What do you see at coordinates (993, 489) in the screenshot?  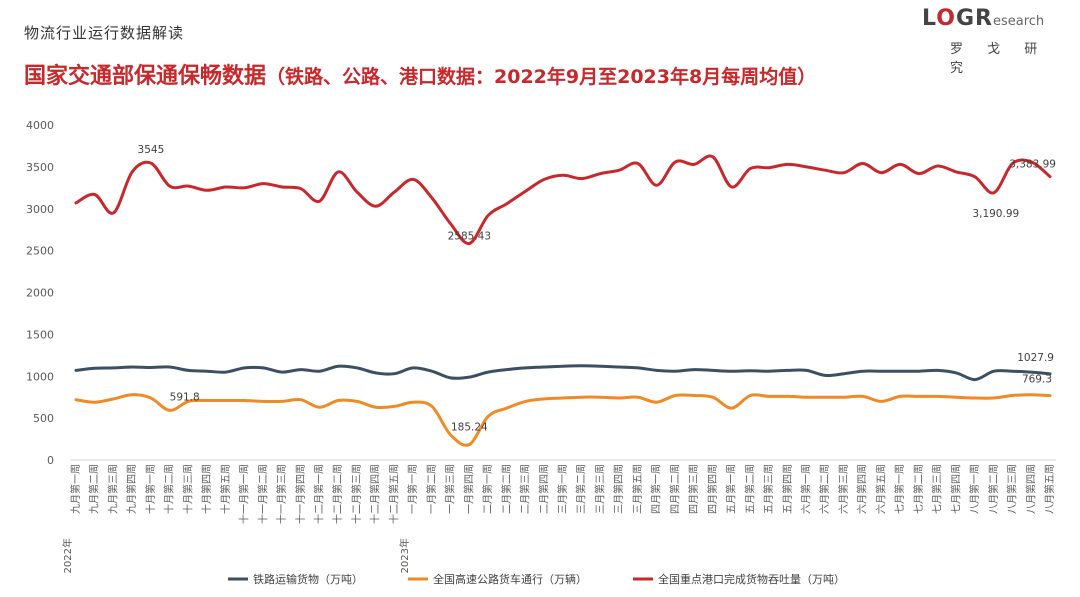 I see `x-tick-label: 八月第二周` at bounding box center [993, 489].